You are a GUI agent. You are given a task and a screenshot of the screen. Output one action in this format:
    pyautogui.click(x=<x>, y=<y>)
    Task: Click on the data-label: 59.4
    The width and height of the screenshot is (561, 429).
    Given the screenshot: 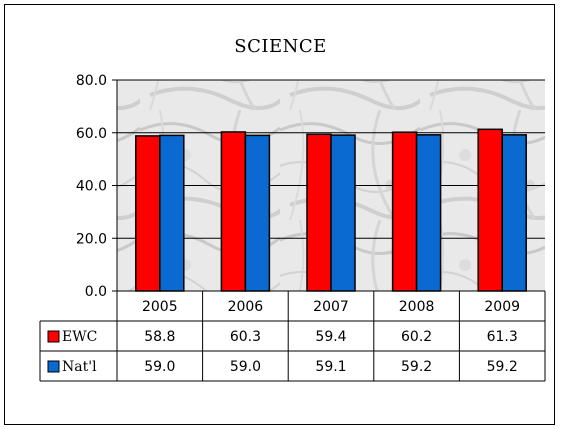 What is the action you would take?
    pyautogui.click(x=330, y=337)
    